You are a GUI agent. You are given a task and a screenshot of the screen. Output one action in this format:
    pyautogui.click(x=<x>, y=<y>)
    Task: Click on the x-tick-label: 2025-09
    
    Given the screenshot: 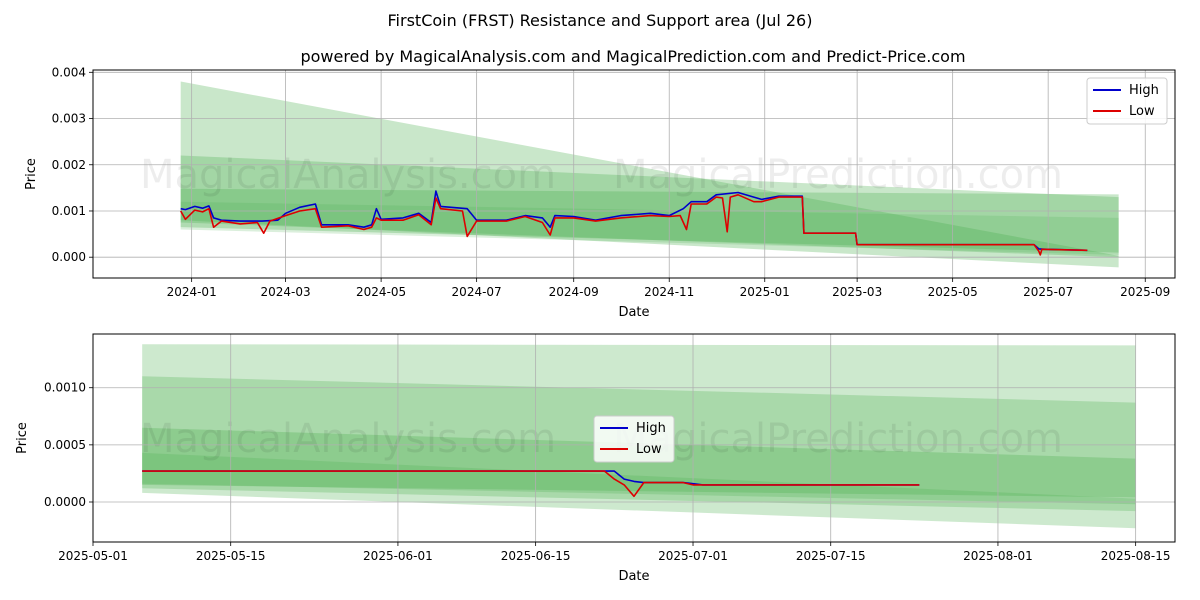 What is the action you would take?
    pyautogui.click(x=1145, y=292)
    